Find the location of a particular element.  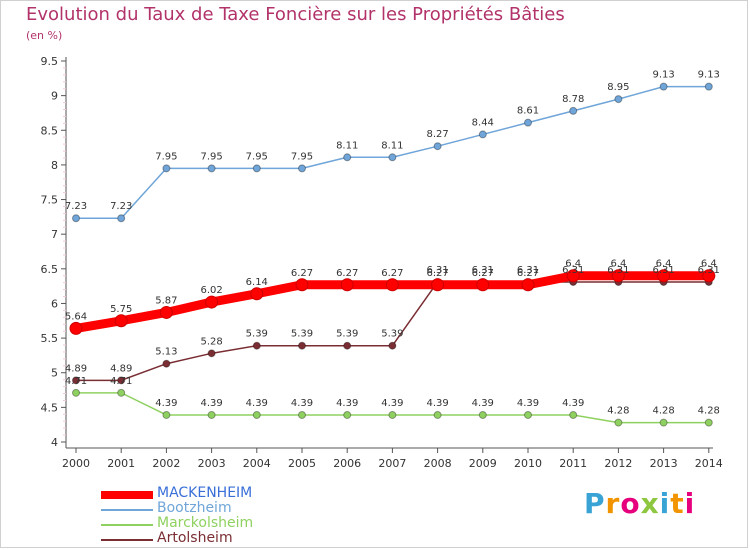

x-tick-label: 2007 is located at coordinates (392, 463).